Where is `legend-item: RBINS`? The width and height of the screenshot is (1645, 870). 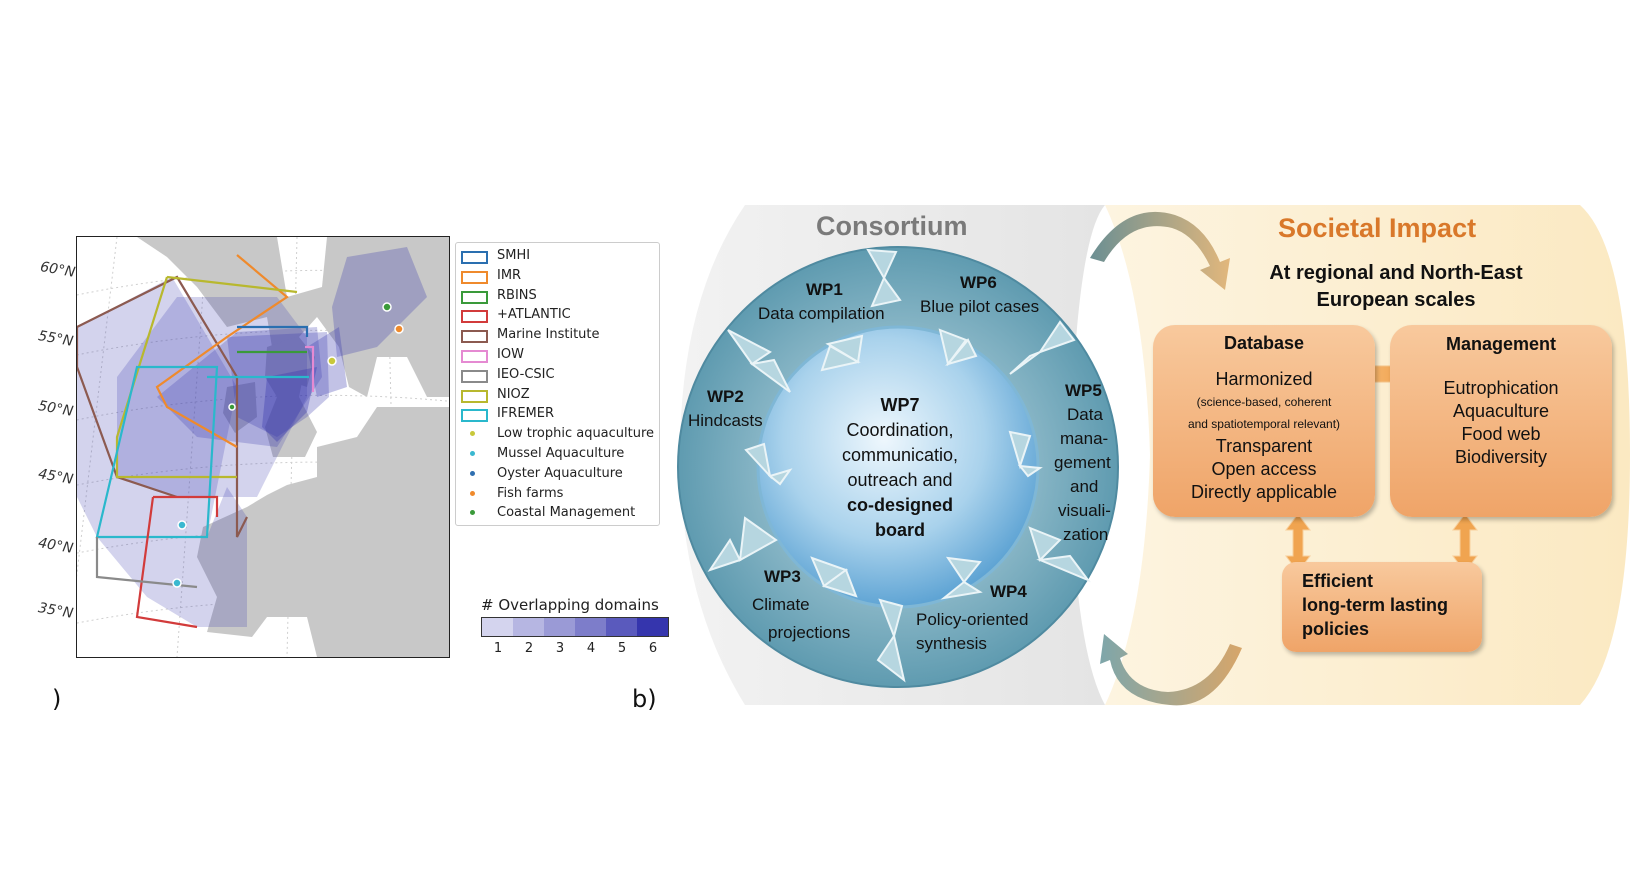
legend-item: RBINS is located at coordinates (557, 297).